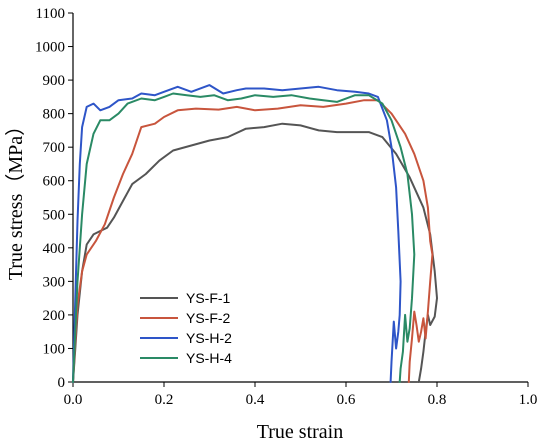 This screenshot has height=445, width=550. Describe the element at coordinates (54, 198) in the screenshot. I see `y-ticks: 0 100 200 300 400 500 600 700 800 900 1000 1100` at that location.